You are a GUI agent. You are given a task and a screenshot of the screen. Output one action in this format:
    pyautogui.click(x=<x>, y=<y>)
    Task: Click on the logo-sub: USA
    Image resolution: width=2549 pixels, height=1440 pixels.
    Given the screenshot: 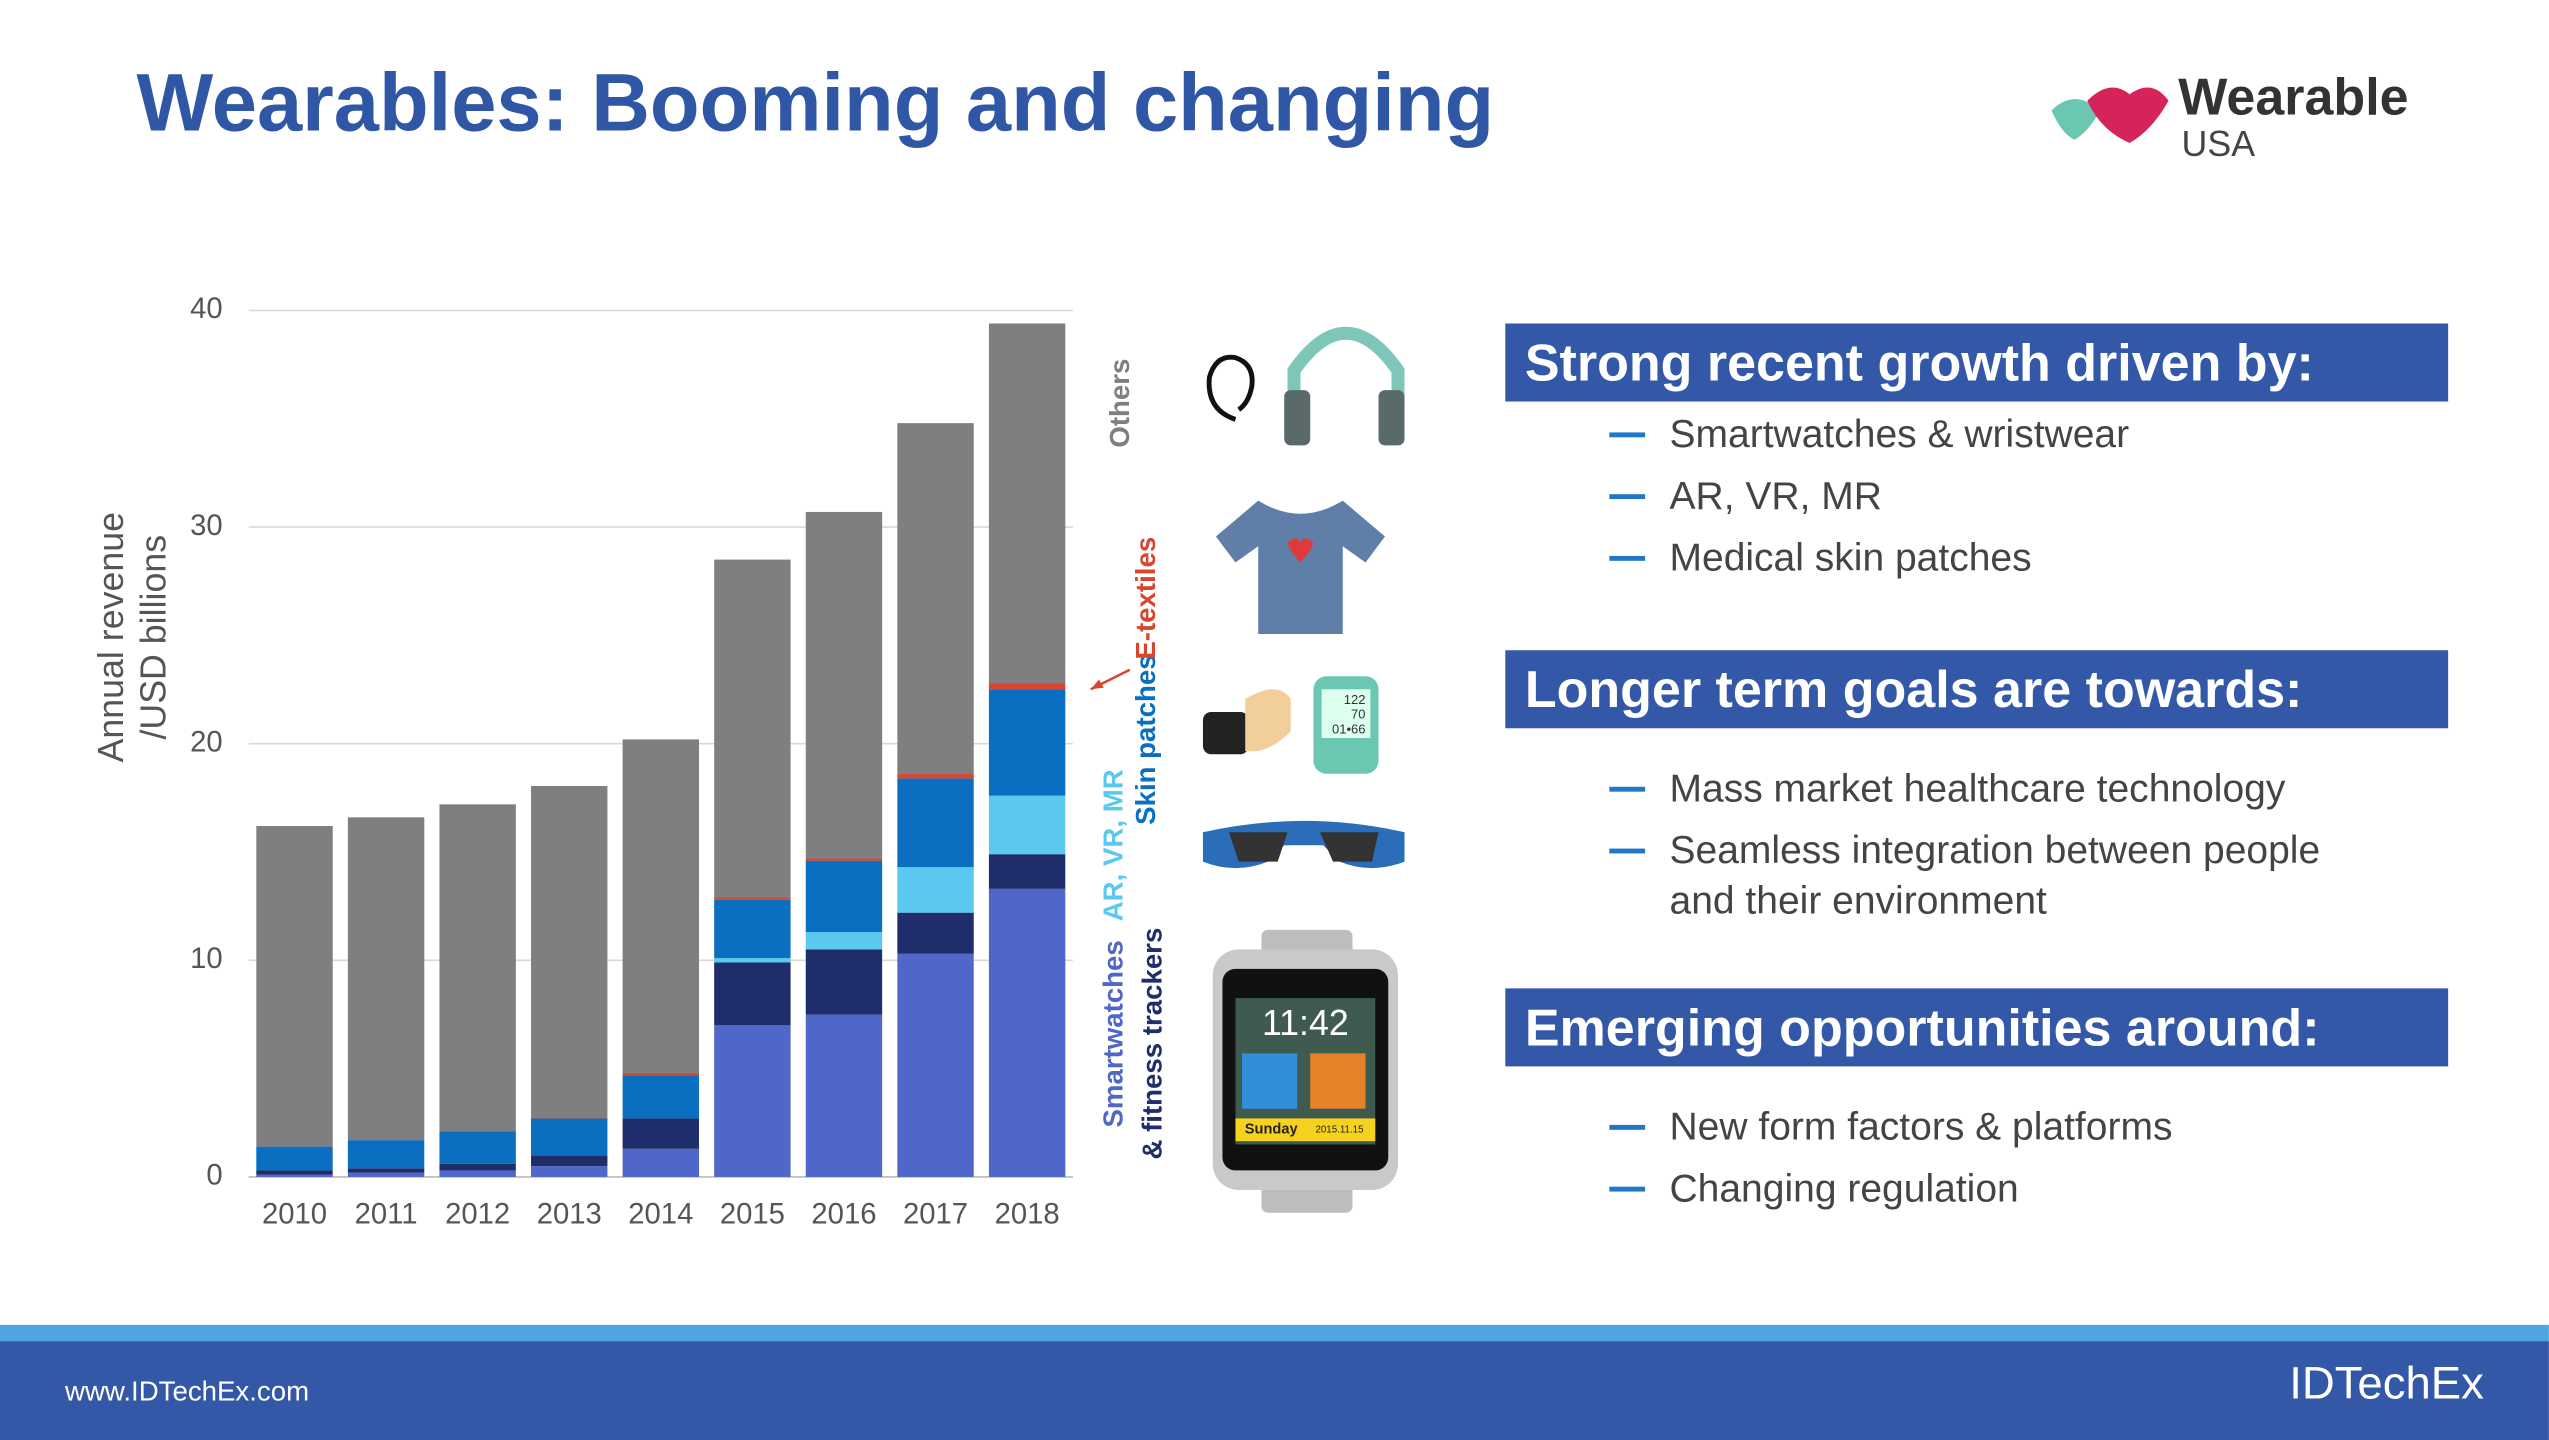 What is the action you would take?
    pyautogui.click(x=2219, y=144)
    